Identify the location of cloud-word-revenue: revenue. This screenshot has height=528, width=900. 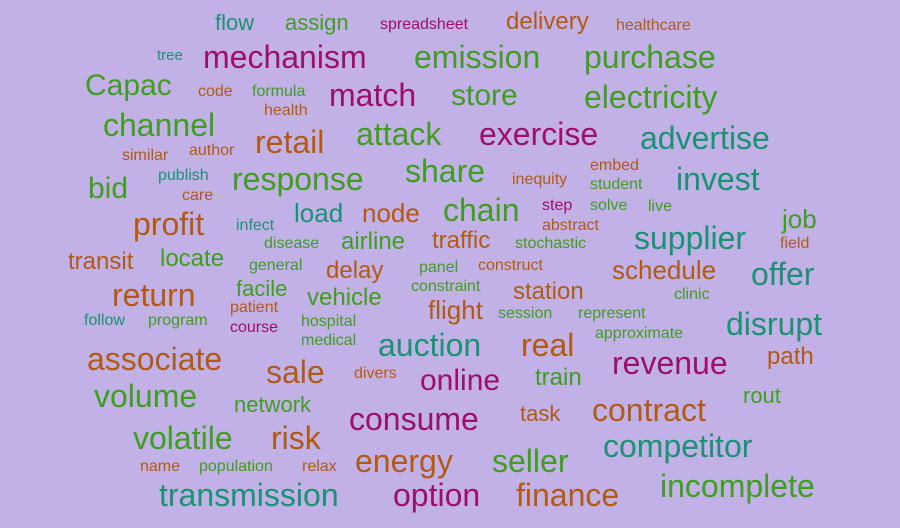
(670, 363).